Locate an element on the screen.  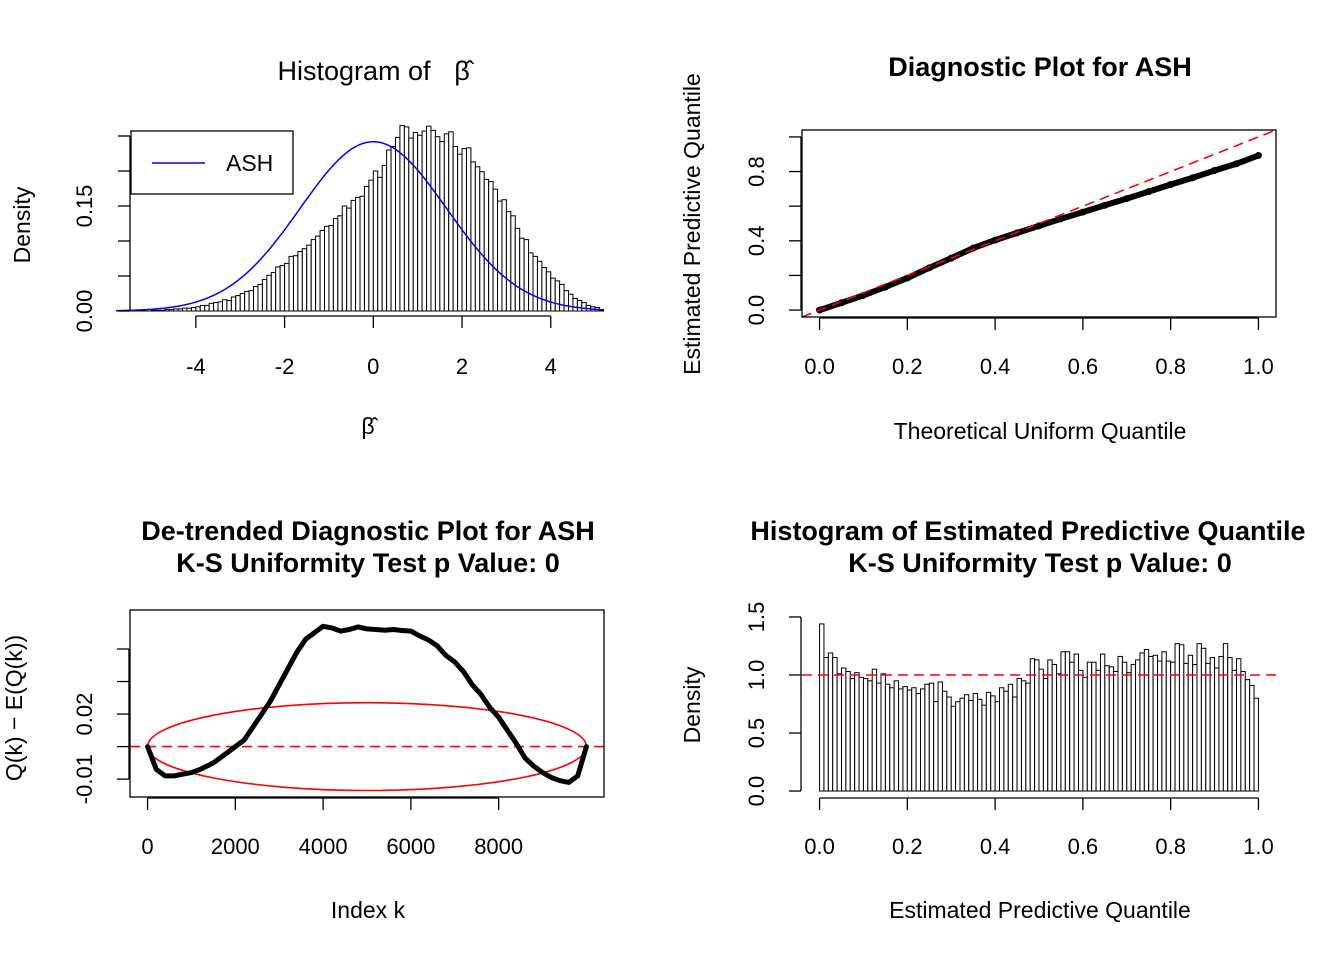
panel2-plot-area is located at coordinates (1039, 223).